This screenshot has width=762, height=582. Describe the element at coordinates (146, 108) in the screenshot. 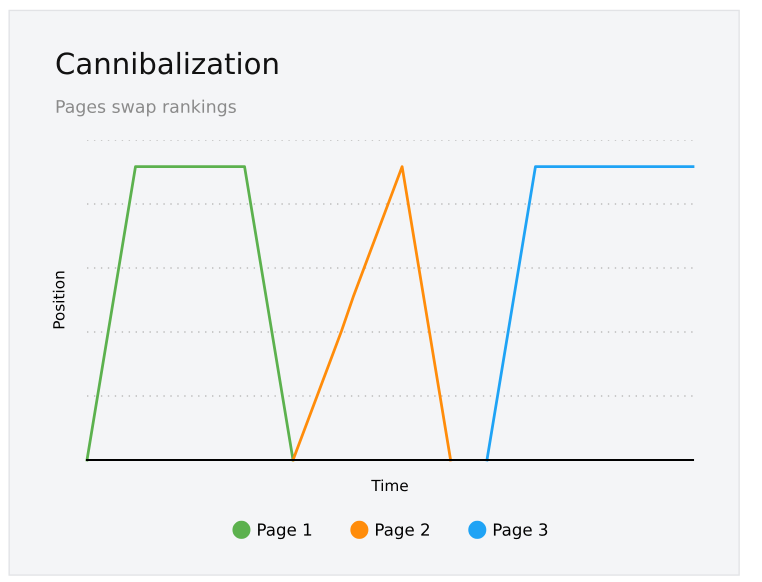

I see `chart-subtitle: Pages swap rankings` at that location.